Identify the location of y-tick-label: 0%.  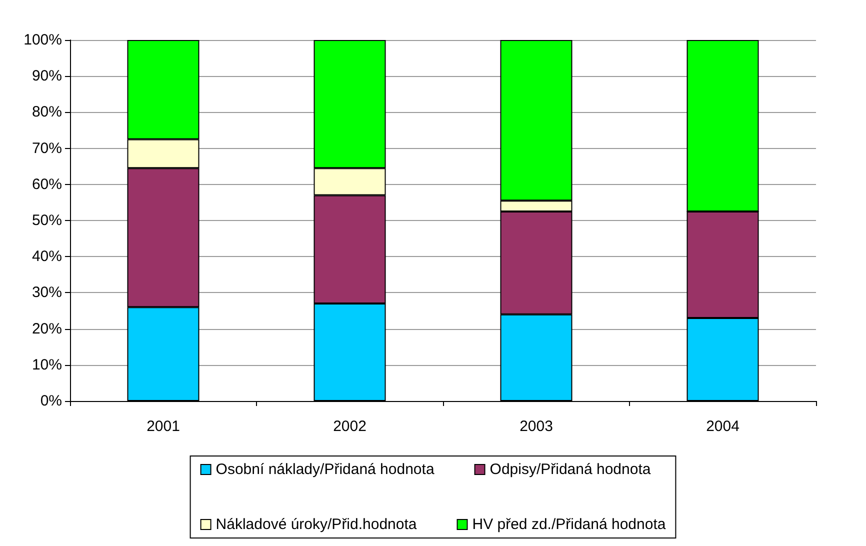
(51, 401).